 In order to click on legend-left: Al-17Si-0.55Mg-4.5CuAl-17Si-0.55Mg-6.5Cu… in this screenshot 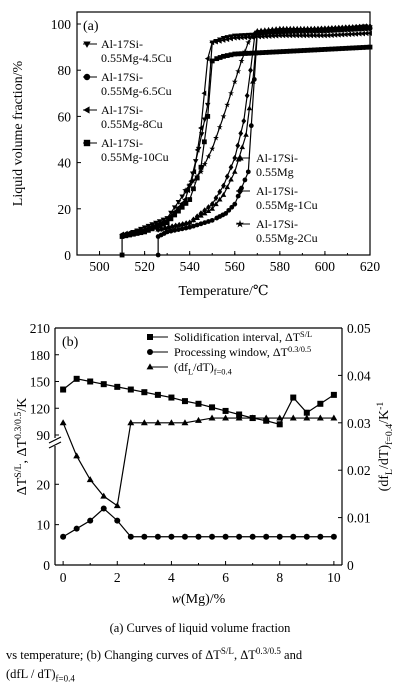, I will do `click(127, 100)`.